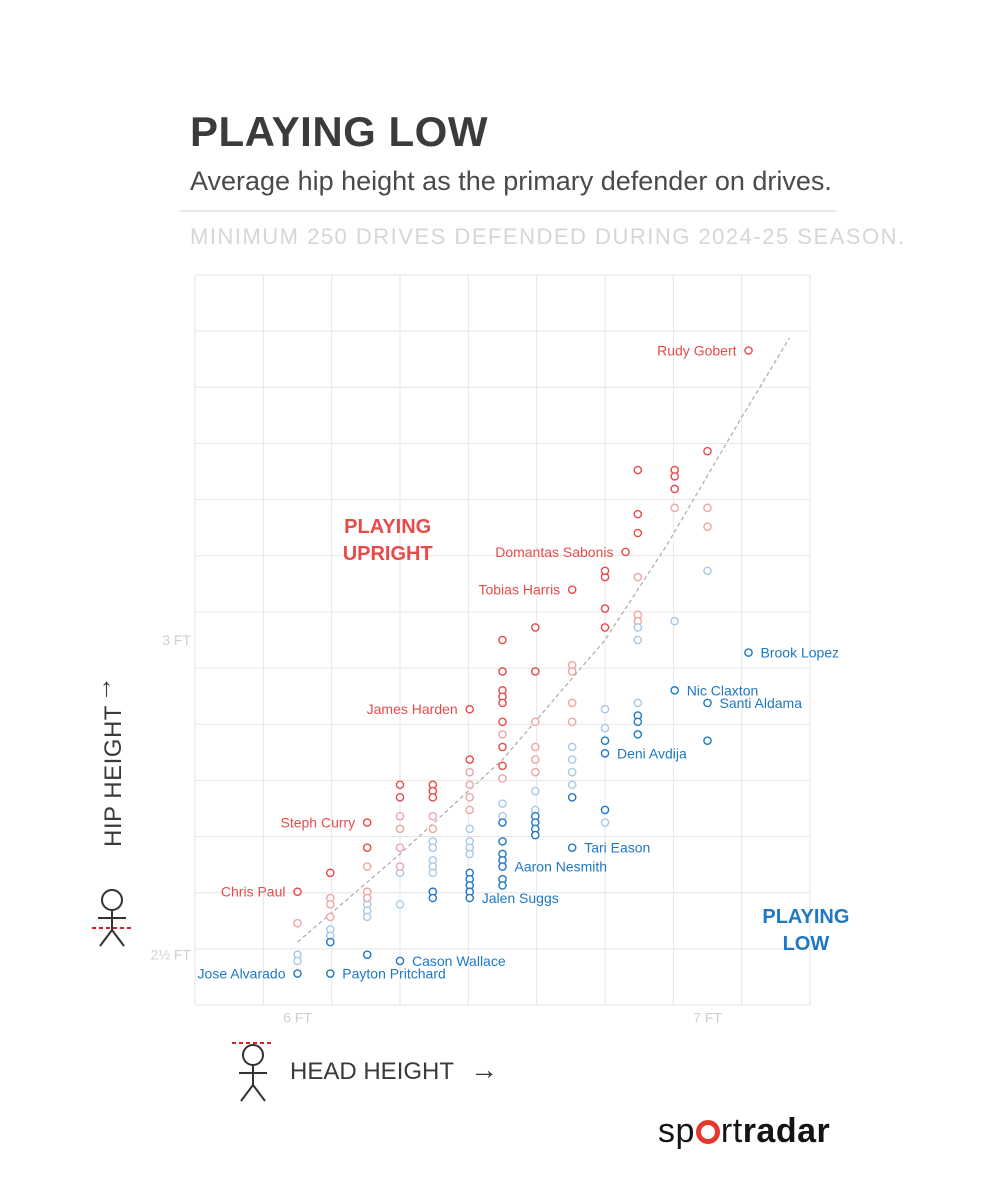 The height and width of the screenshot is (1200, 982). What do you see at coordinates (707, 1132) in the screenshot?
I see `logo-o-icon` at bounding box center [707, 1132].